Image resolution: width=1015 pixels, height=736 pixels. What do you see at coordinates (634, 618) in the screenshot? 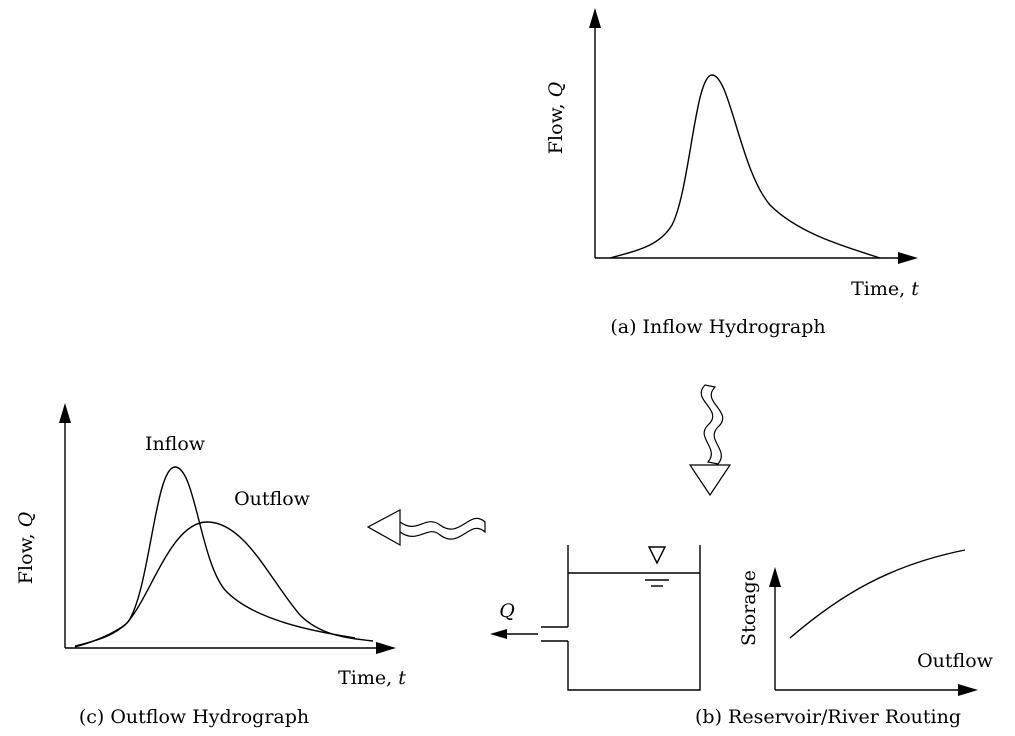
I see `reservoir-tank` at bounding box center [634, 618].